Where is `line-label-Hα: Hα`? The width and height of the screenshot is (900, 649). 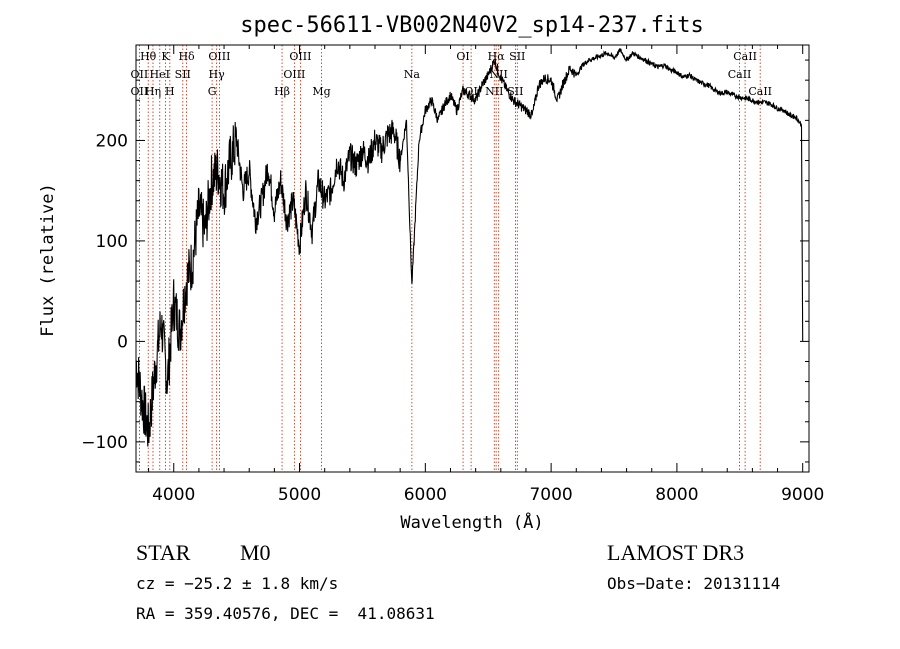 line-label-Hα: Hα is located at coordinates (497, 56).